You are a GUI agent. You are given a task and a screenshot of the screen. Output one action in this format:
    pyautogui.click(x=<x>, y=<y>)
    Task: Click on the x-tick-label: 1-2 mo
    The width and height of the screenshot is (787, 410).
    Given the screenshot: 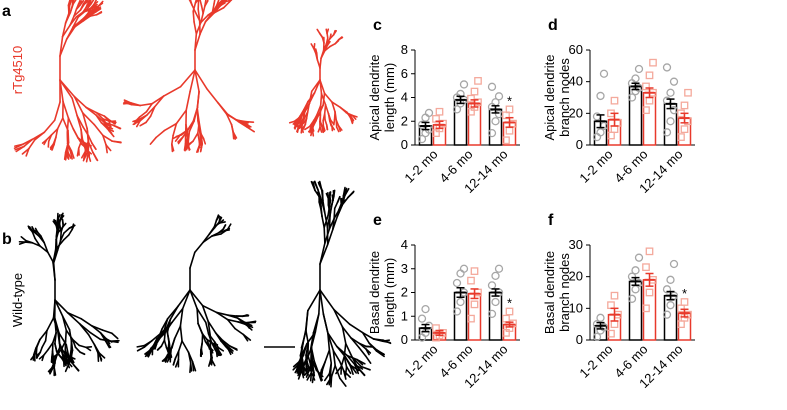 What is the action you would take?
    pyautogui.click(x=595, y=166)
    